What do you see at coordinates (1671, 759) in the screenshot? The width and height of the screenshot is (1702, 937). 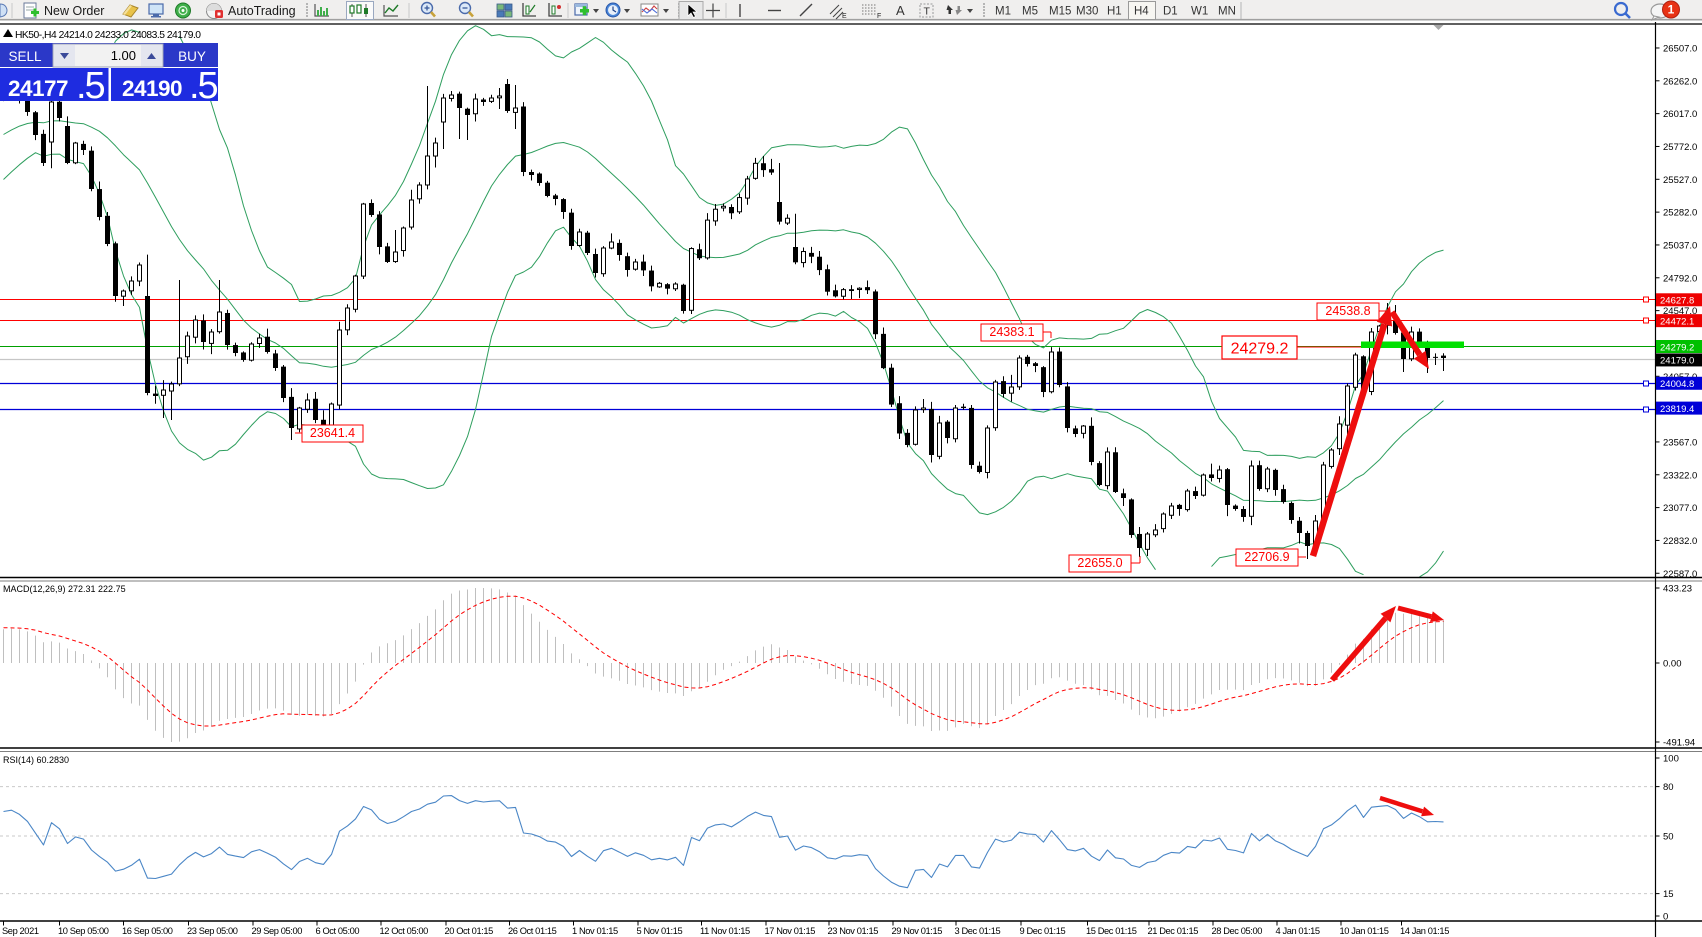 I see `svg-text: 100` at bounding box center [1671, 759].